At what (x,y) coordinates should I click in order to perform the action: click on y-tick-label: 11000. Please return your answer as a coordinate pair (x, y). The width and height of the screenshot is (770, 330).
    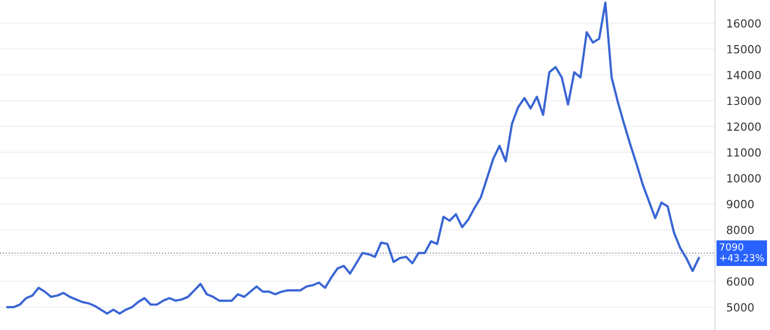
    Looking at the image, I should click on (744, 152).